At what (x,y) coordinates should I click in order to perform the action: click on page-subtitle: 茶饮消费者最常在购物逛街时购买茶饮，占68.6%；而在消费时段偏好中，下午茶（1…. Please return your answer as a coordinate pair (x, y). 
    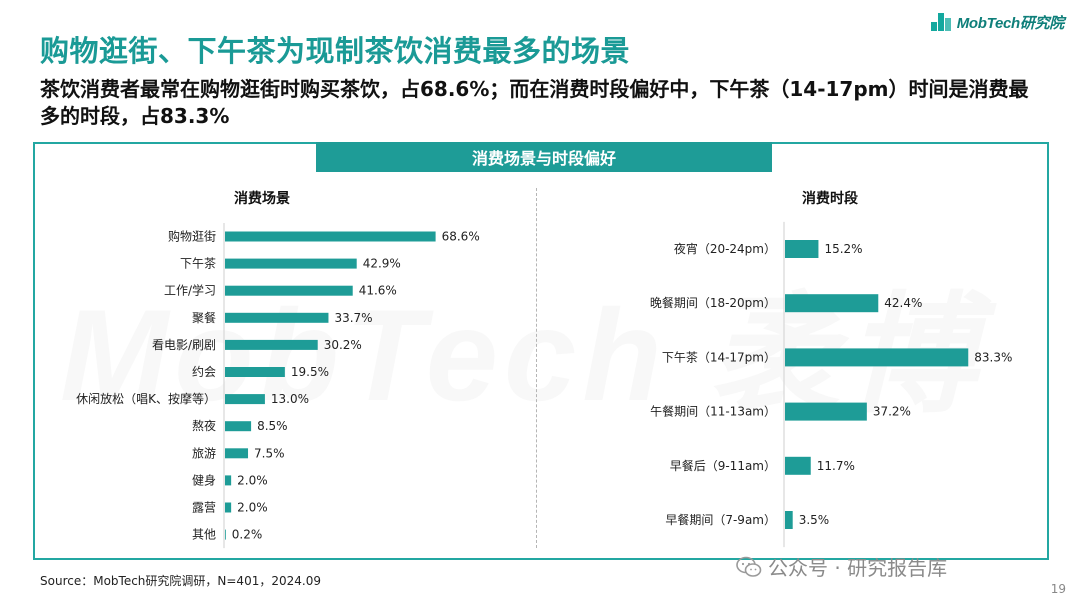
    Looking at the image, I should click on (534, 102).